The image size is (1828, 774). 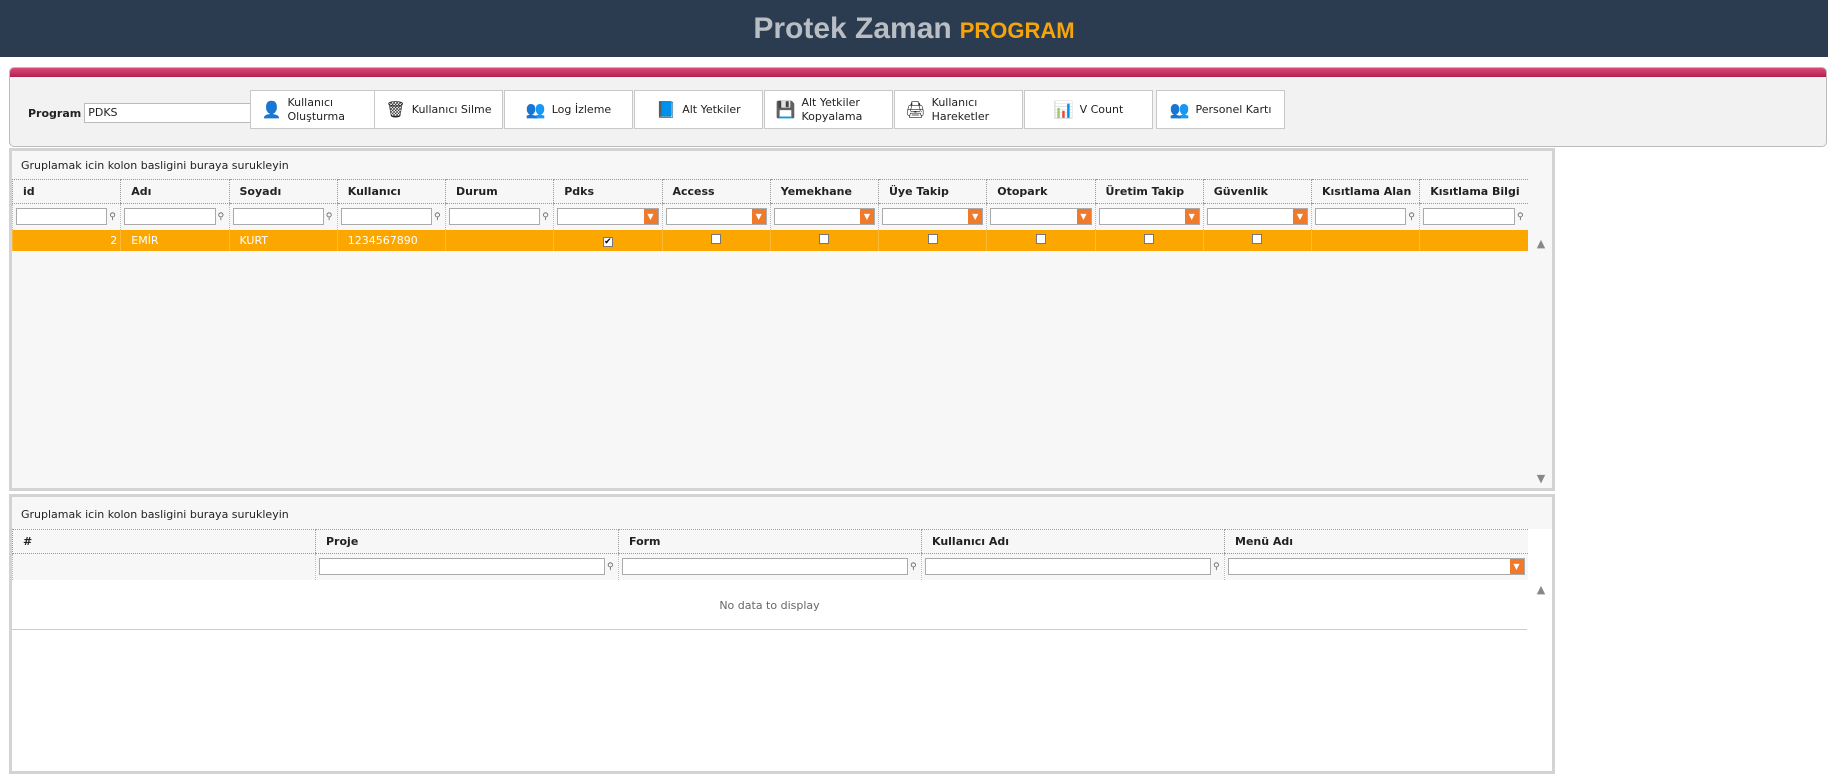 I want to click on program-label: Program, so click(x=55, y=113).